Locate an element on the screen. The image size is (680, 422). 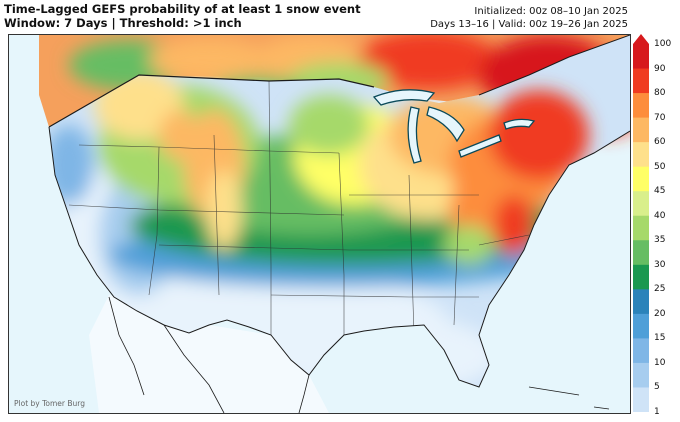
colorbar-tick-label: 60 is located at coordinates (660, 142).